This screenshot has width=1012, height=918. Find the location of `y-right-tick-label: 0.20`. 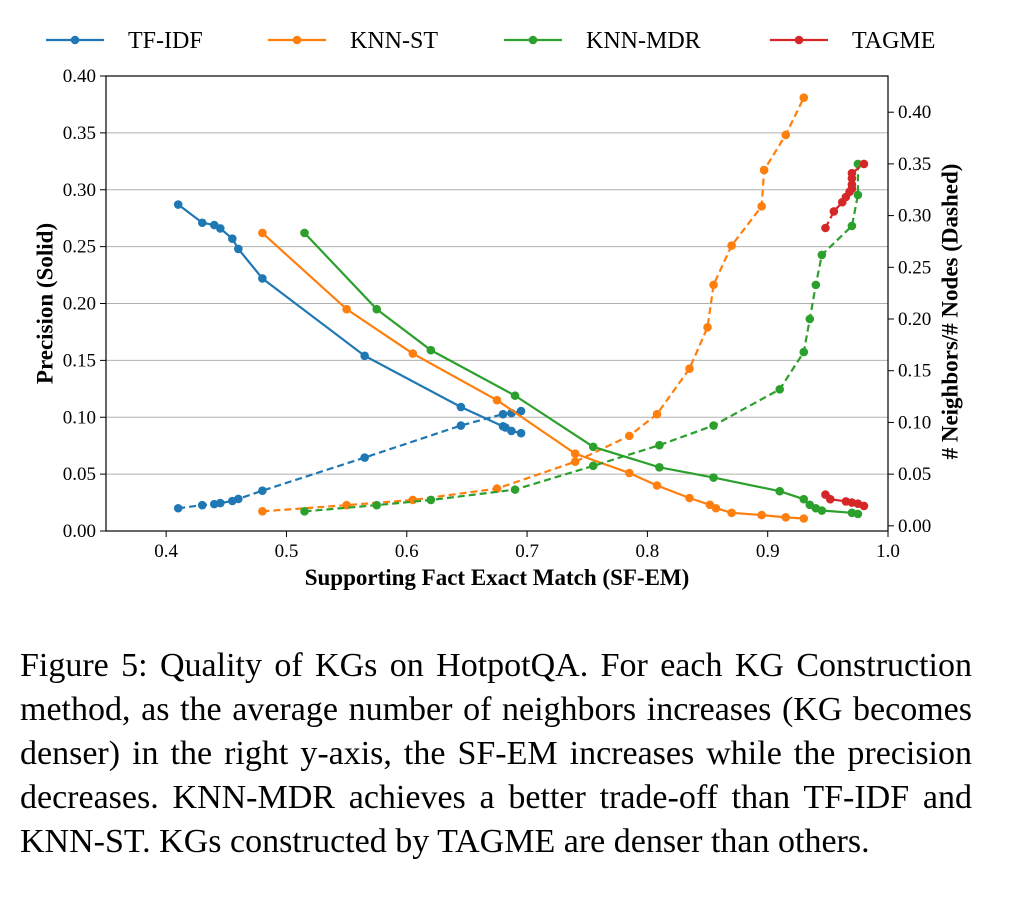

y-right-tick-label: 0.20 is located at coordinates (914, 319).